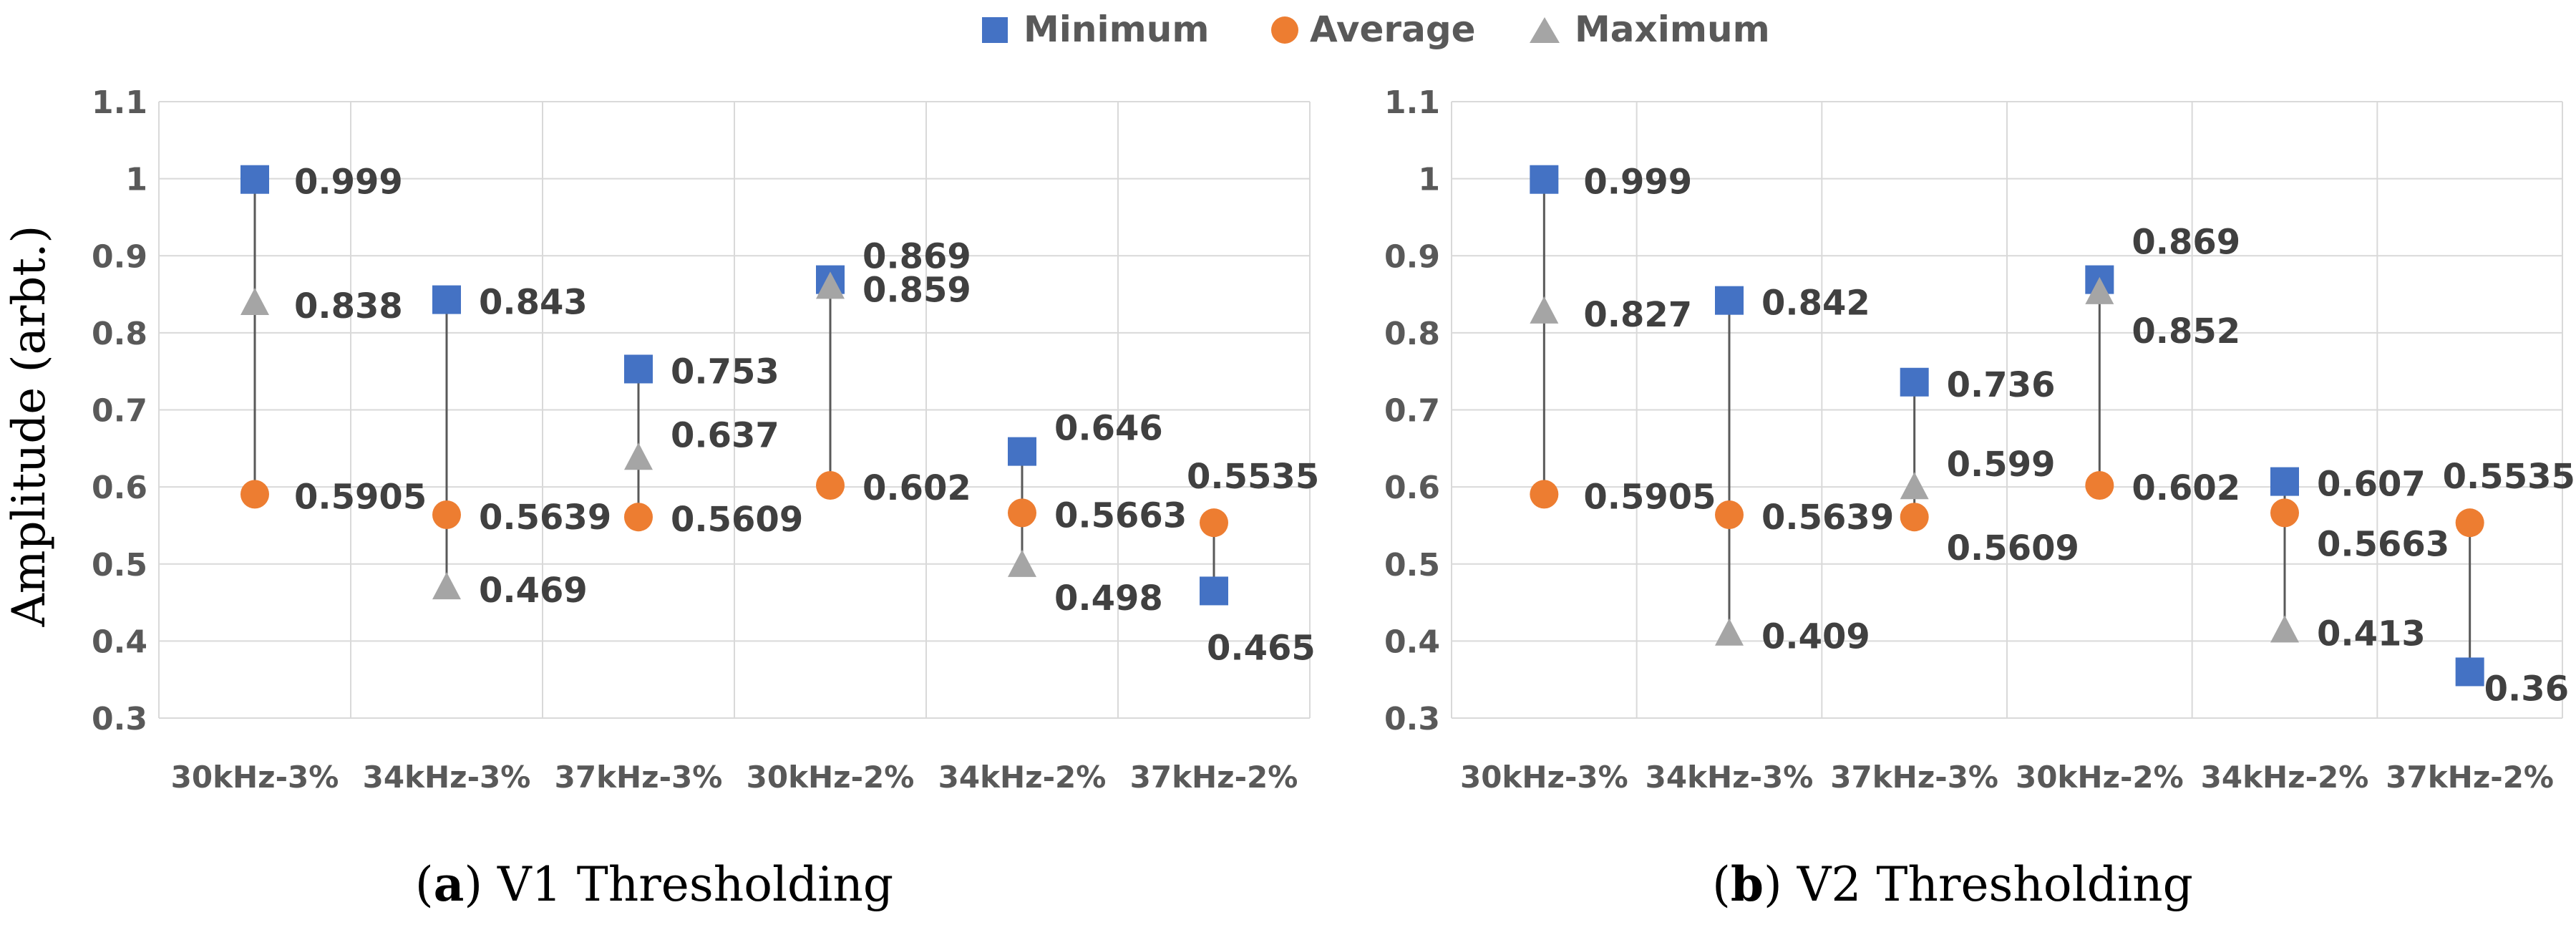  Describe the element at coordinates (1116, 29) in the screenshot. I see `legend-minimum-label: Minimum` at that location.